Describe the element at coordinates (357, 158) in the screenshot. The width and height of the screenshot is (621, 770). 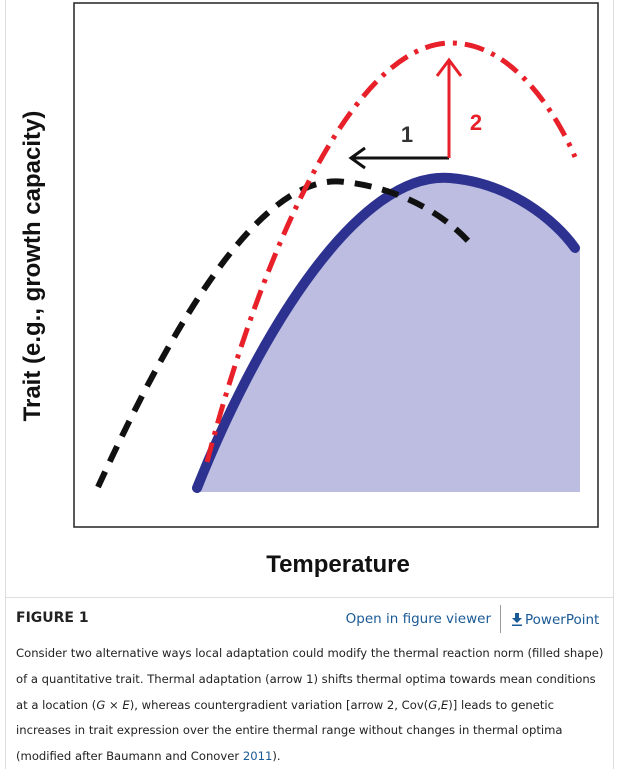
I see `arrow-1-head` at that location.